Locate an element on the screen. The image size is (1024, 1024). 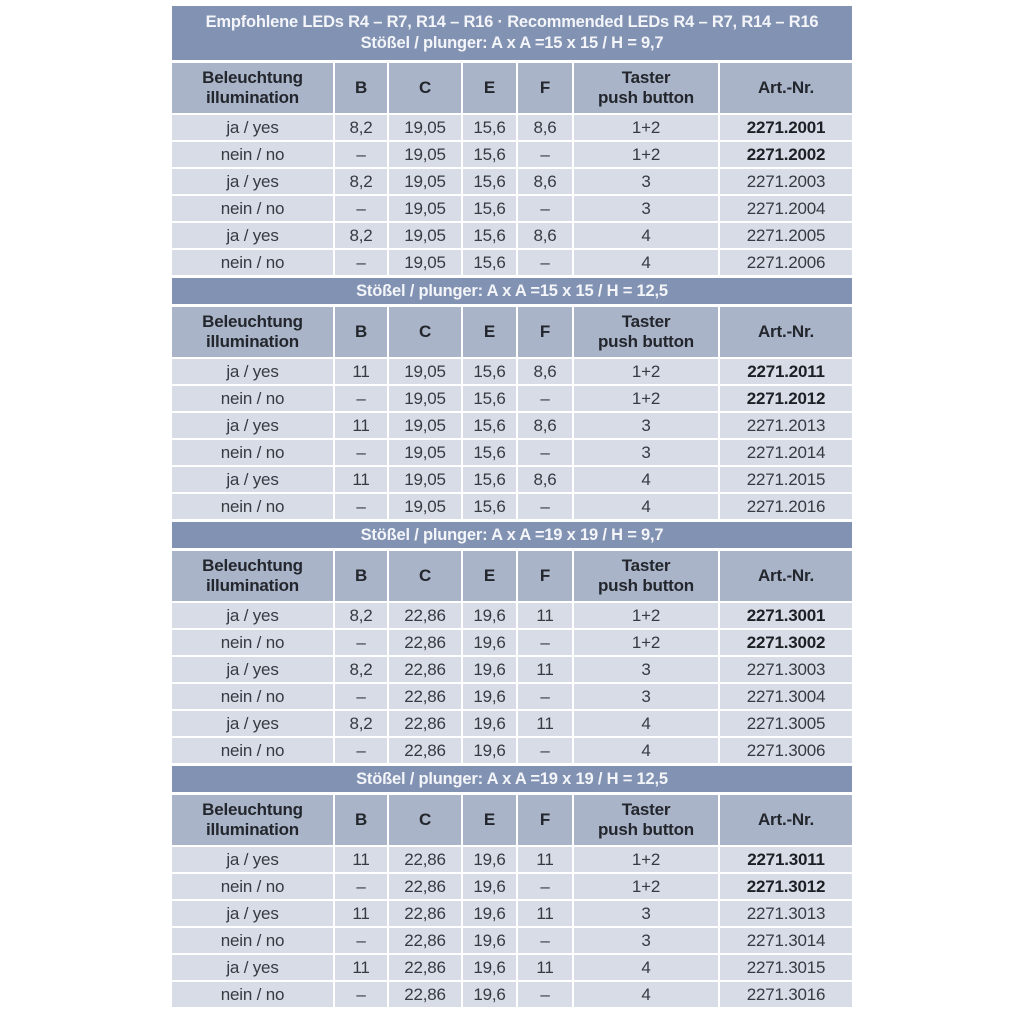
table-row: nein / no – 19,05 15,6 – 1+2 2271.2012 is located at coordinates (512, 398).